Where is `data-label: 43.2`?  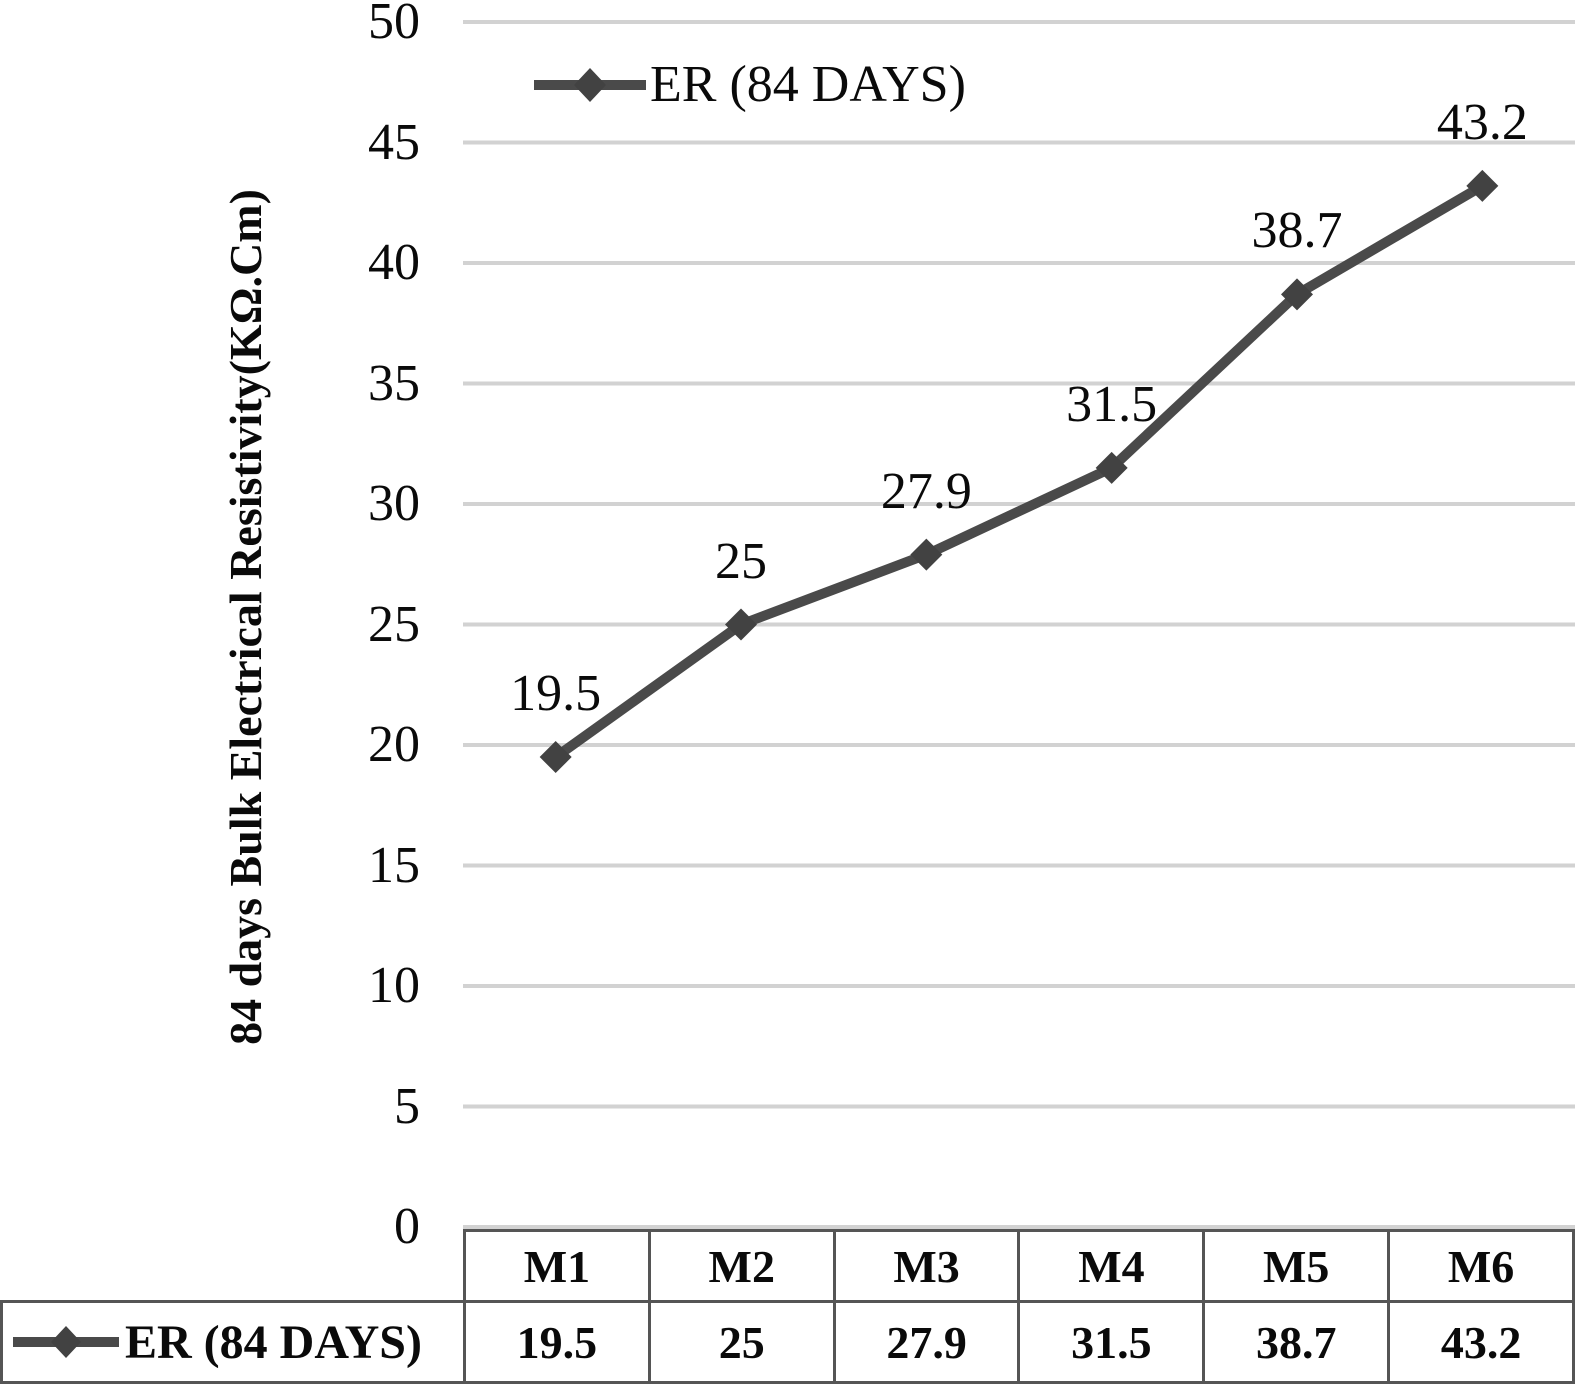 data-label: 43.2 is located at coordinates (1482, 122).